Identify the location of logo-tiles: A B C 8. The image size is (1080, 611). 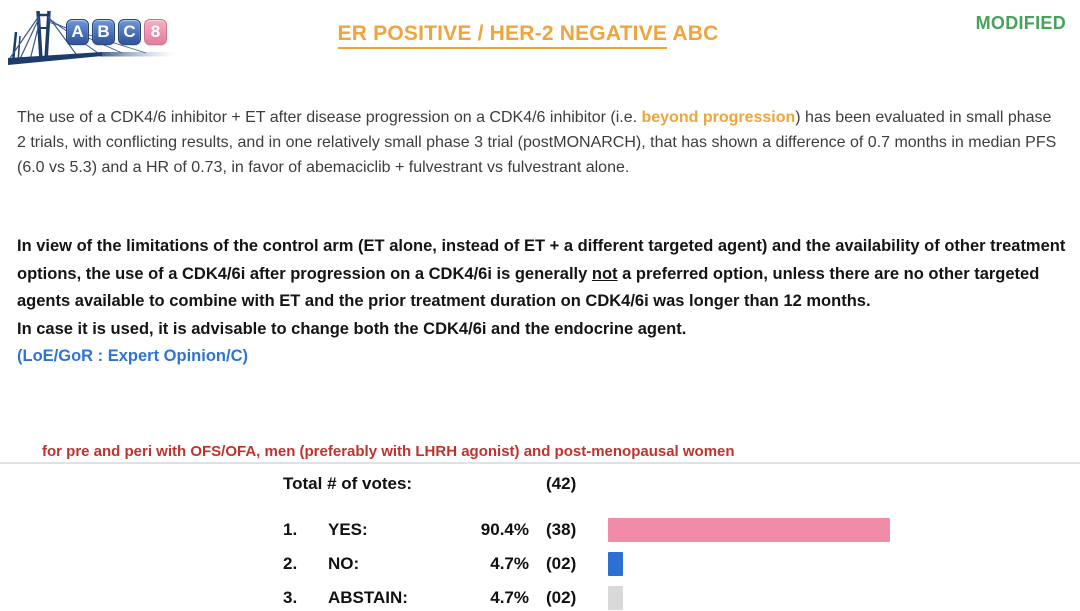
(116, 32).